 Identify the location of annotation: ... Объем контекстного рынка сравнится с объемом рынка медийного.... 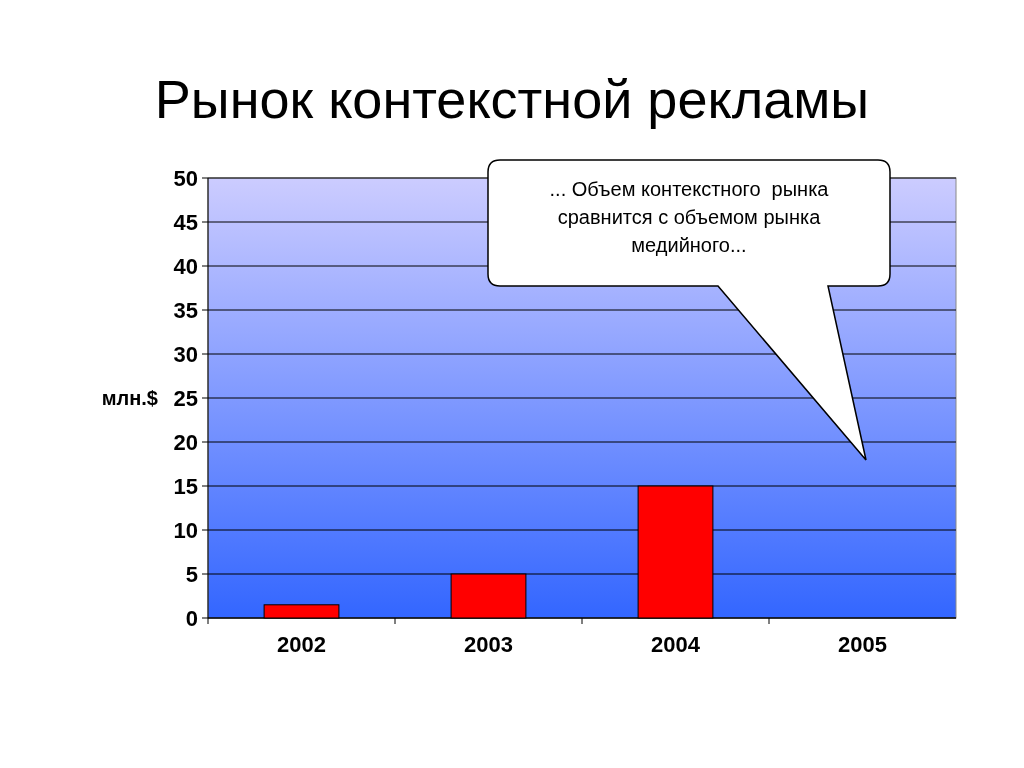
(689, 217).